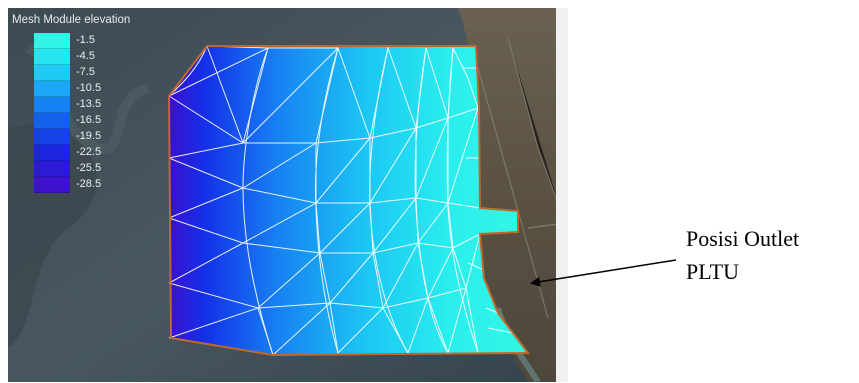 The image size is (859, 383). I want to click on annotation-line-2: PLTU, so click(712, 271).